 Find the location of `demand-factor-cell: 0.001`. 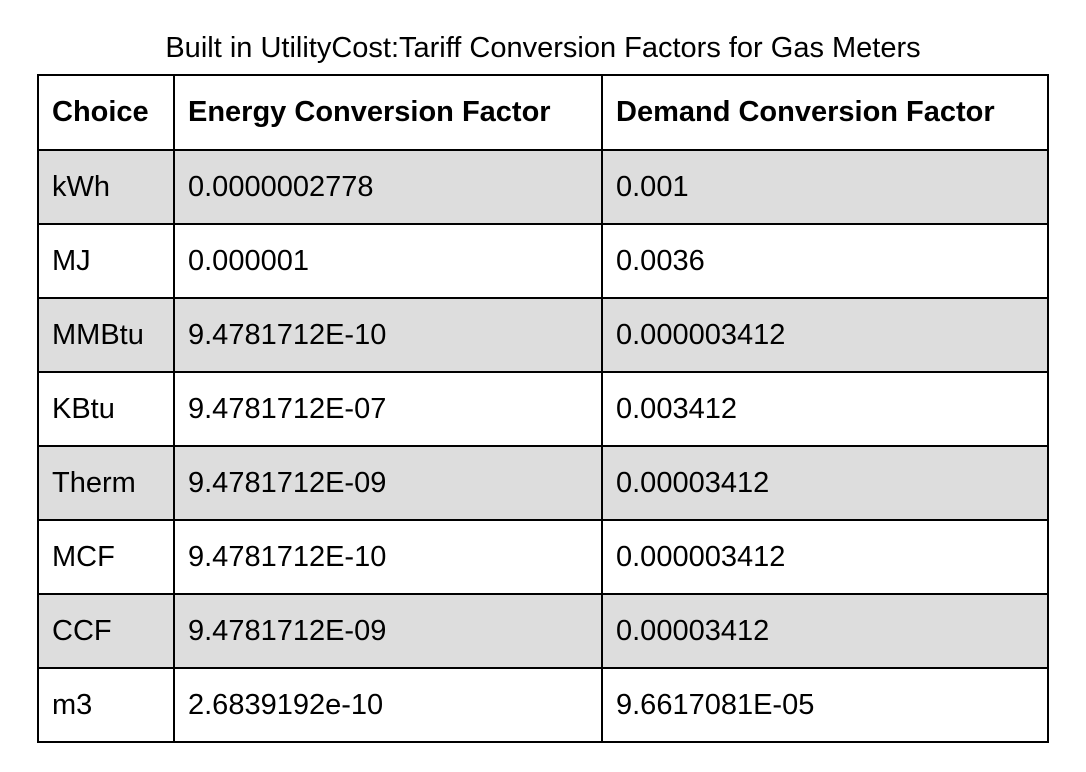

demand-factor-cell: 0.001 is located at coordinates (825, 187).